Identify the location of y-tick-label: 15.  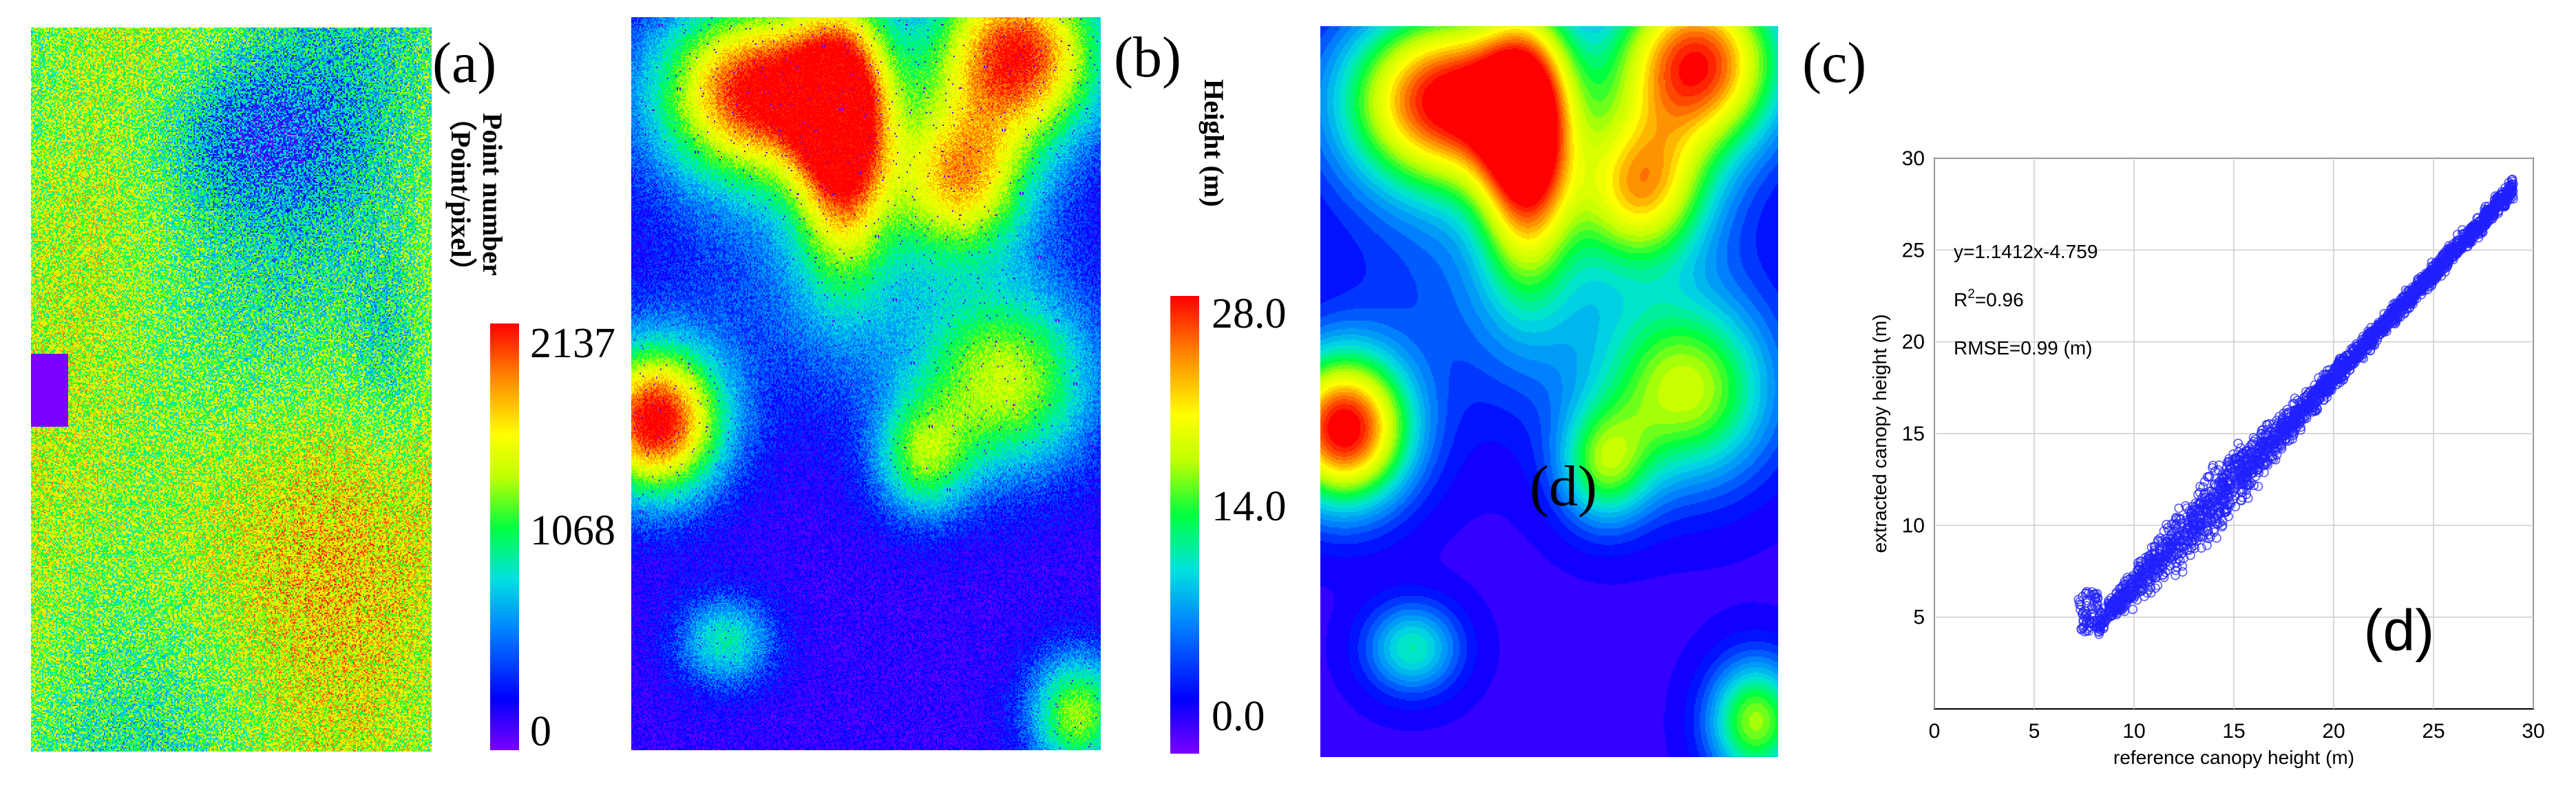
(1914, 434).